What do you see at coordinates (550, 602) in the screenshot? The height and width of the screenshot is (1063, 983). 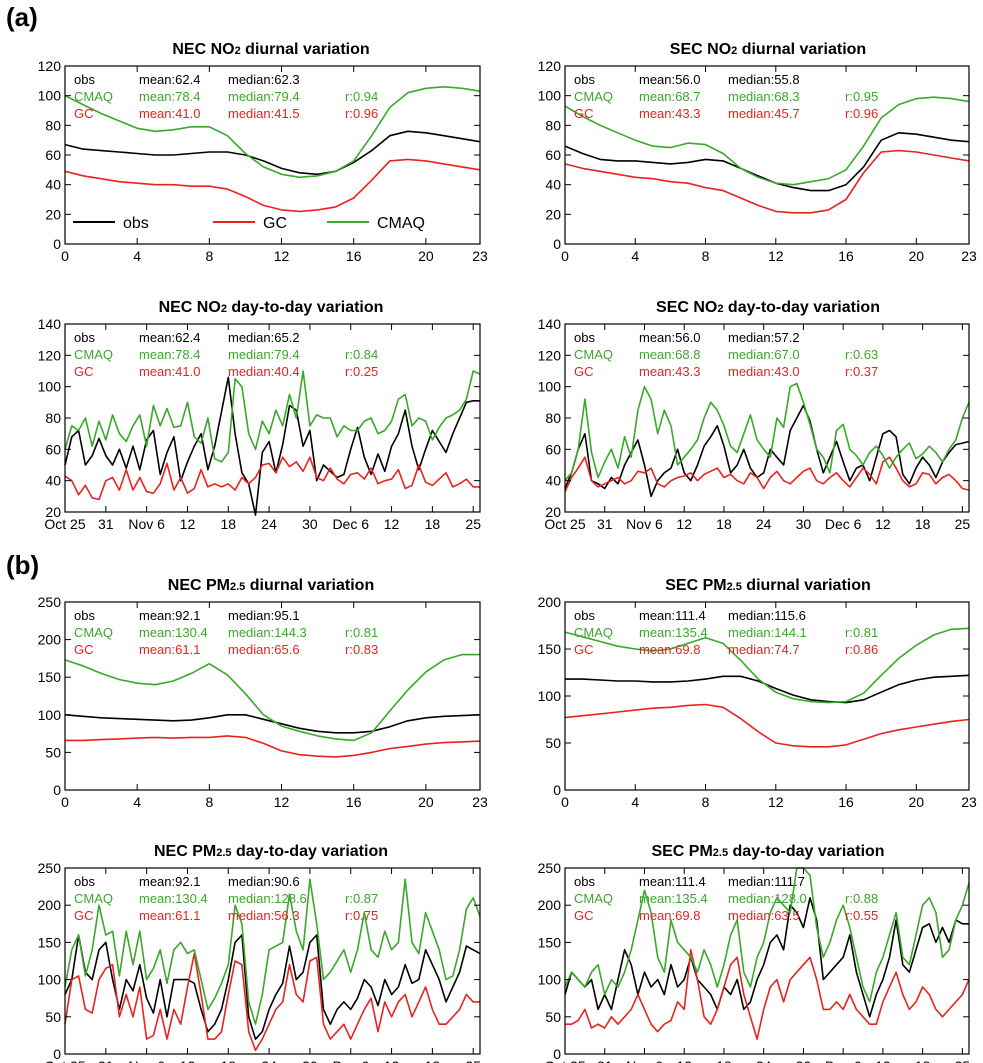 I see `y-tick-label: 200` at bounding box center [550, 602].